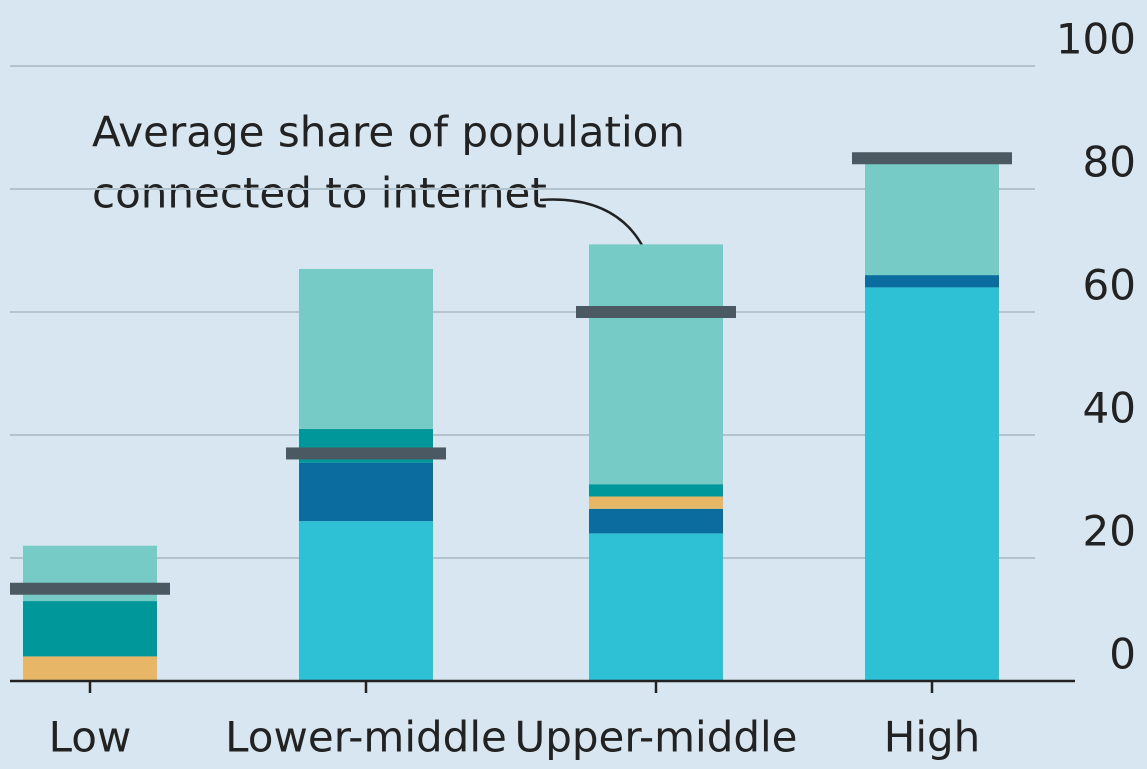 The image size is (1147, 769). What do you see at coordinates (655, 737) in the screenshot?
I see `x-tick-label: Upper-middle` at bounding box center [655, 737].